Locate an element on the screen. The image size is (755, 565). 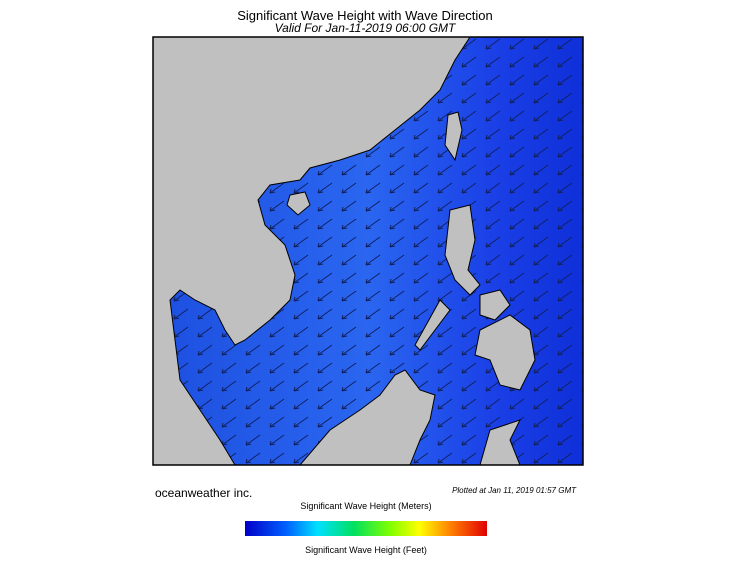
borneo is located at coordinates (367, 417).